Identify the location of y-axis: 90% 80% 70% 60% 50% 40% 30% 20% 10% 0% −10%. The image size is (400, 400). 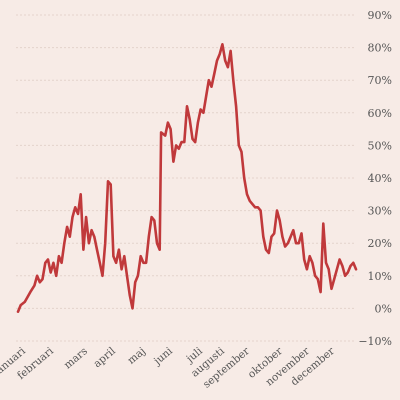
(375, 178).